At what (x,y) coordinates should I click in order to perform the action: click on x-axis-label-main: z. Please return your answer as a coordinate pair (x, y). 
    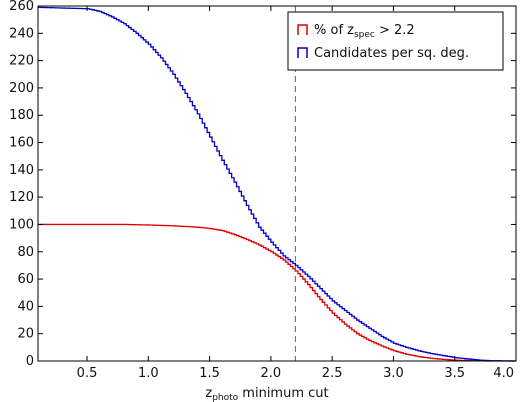
    Looking at the image, I should click on (208, 393).